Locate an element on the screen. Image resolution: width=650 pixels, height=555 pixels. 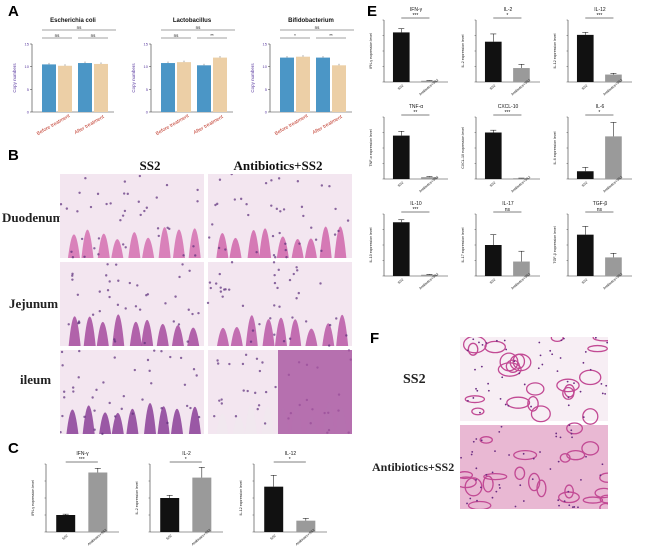
bar-antibiotics-ss2 is located at coordinates (306, 526).